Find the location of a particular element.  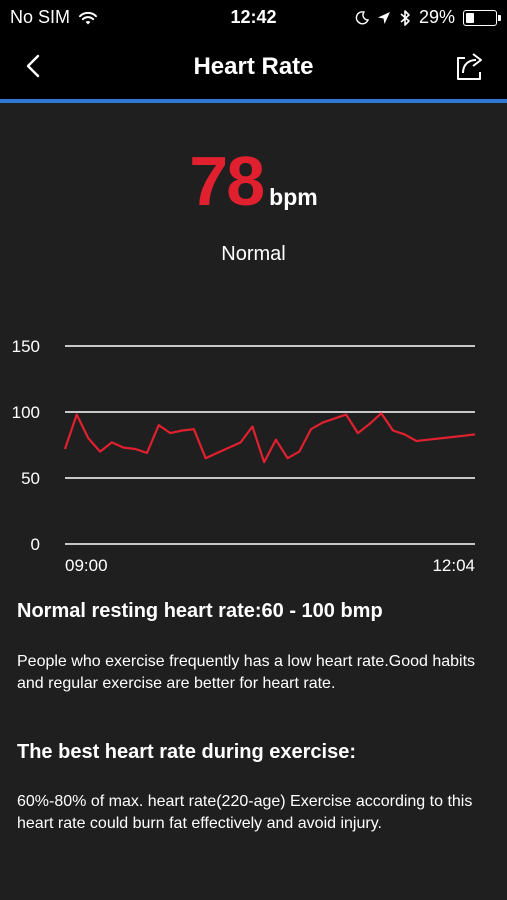

carrier-info: No SIM is located at coordinates (54, 17).